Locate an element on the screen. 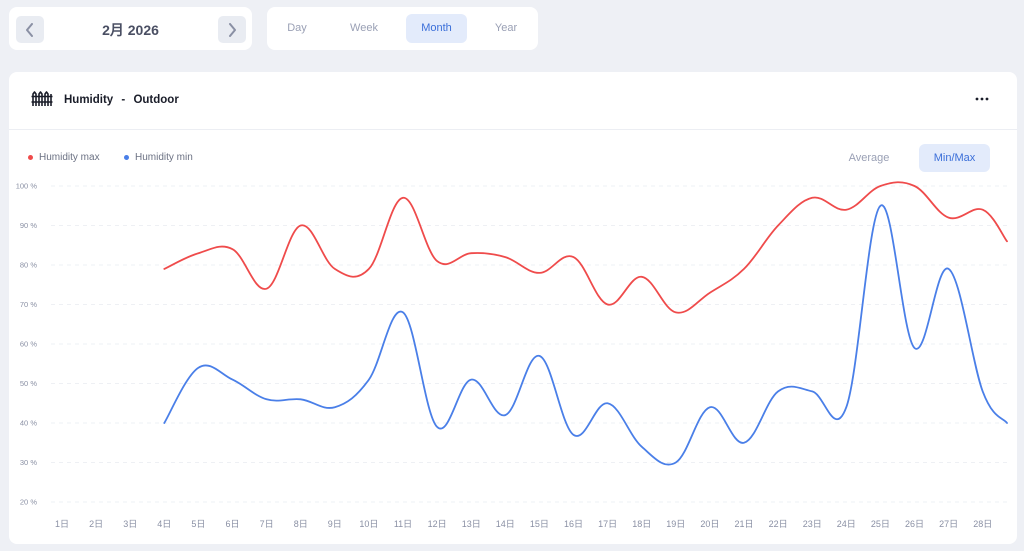  x-tick-label: 2日 is located at coordinates (96, 524).